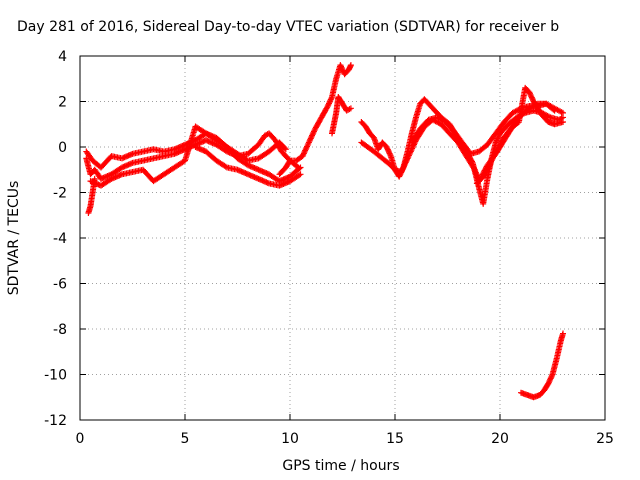 This screenshot has width=640, height=480. I want to click on x-tick-label: 0, so click(80, 439).